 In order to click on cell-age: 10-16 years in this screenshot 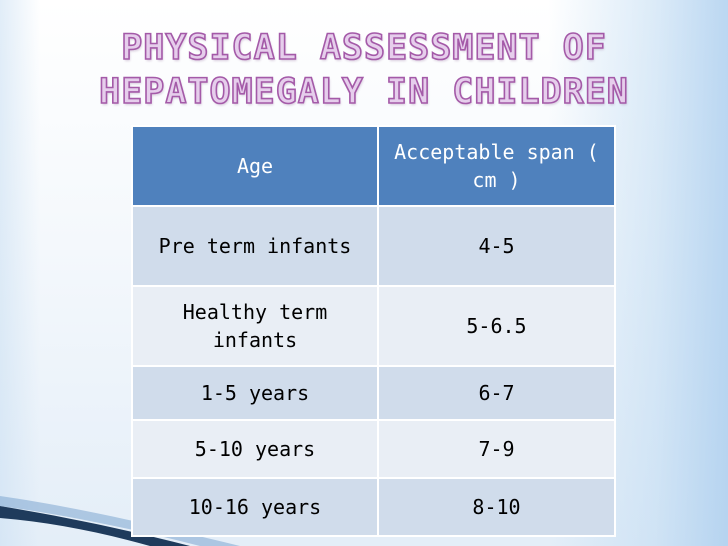, I will do `click(255, 507)`.